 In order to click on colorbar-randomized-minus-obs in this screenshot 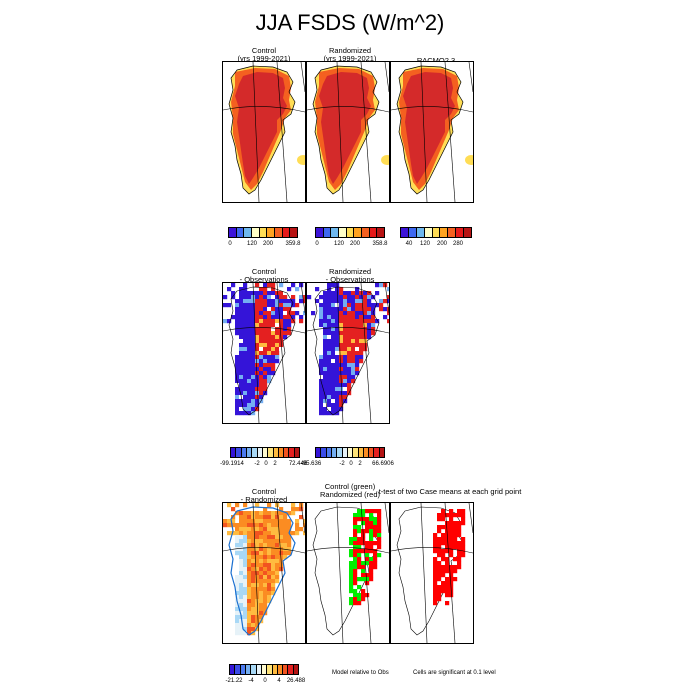, I will do `click(350, 452)`.